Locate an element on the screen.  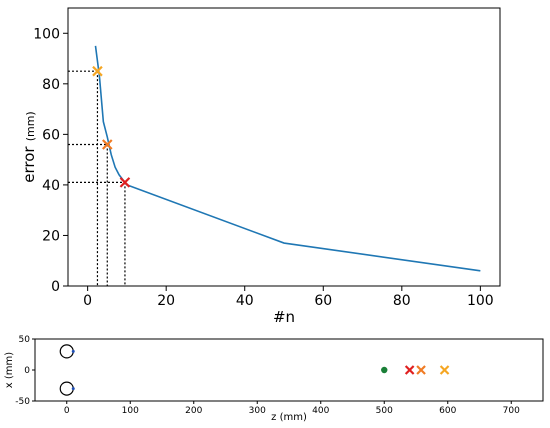
bottom-x-tick-label: 600 is located at coordinates (447, 411).